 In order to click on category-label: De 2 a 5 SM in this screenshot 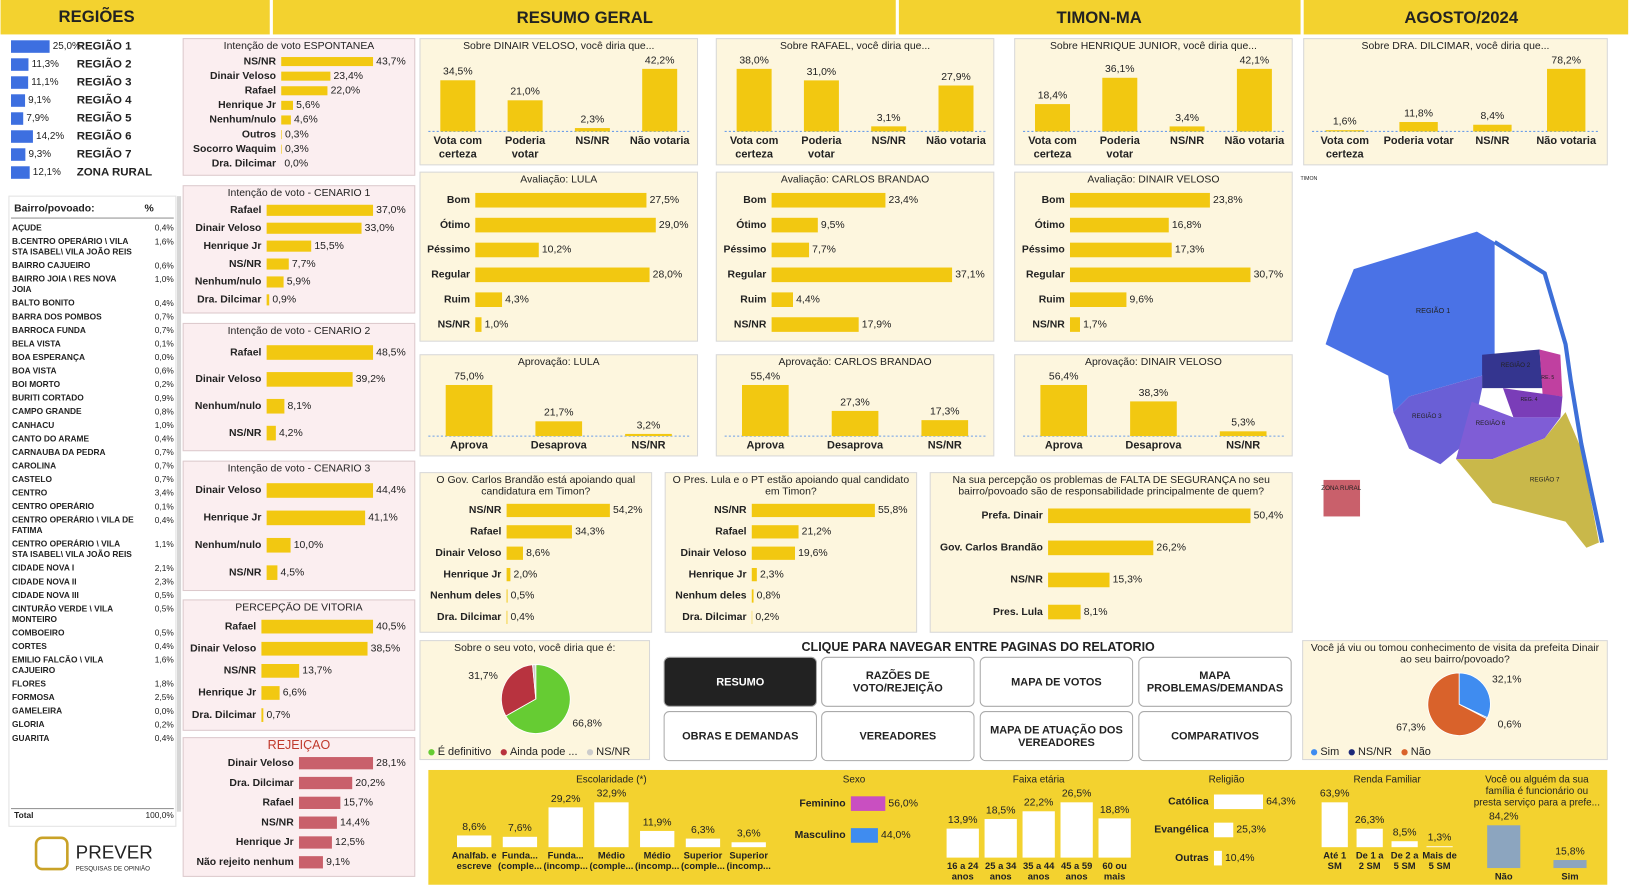, I will do `click(1404, 861)`.